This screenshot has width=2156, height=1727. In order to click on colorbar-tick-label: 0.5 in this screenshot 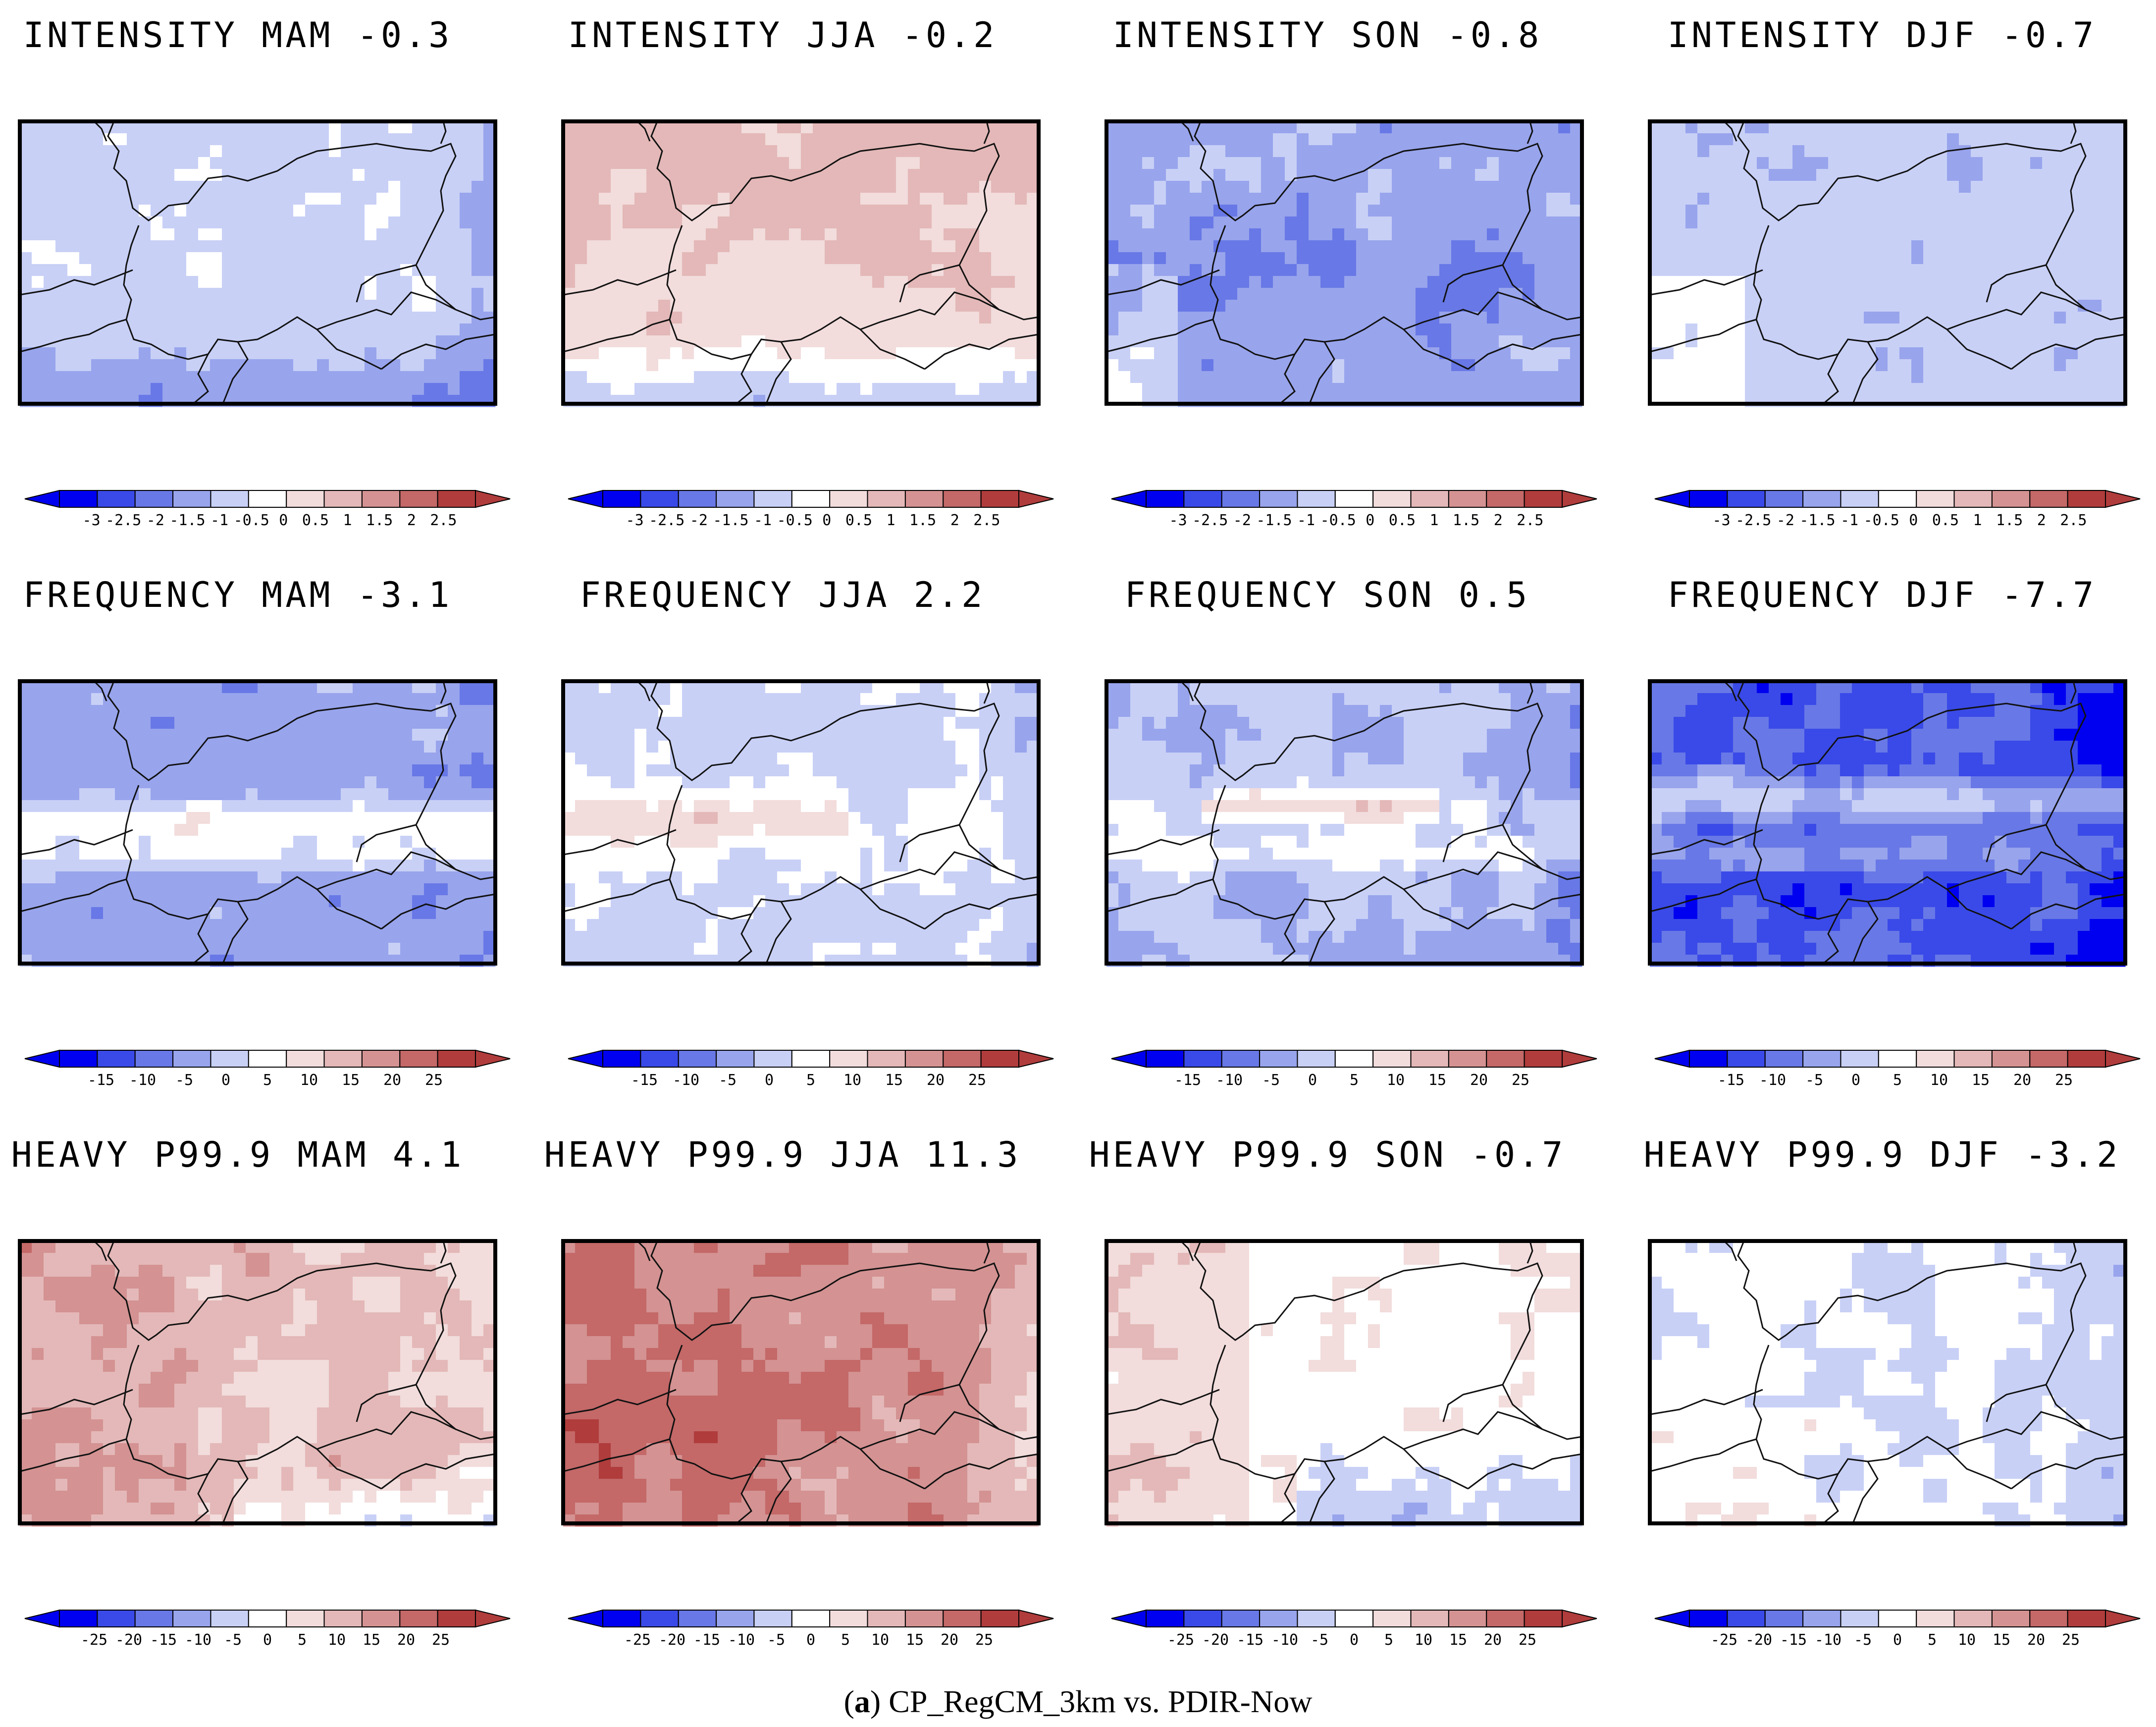, I will do `click(315, 520)`.